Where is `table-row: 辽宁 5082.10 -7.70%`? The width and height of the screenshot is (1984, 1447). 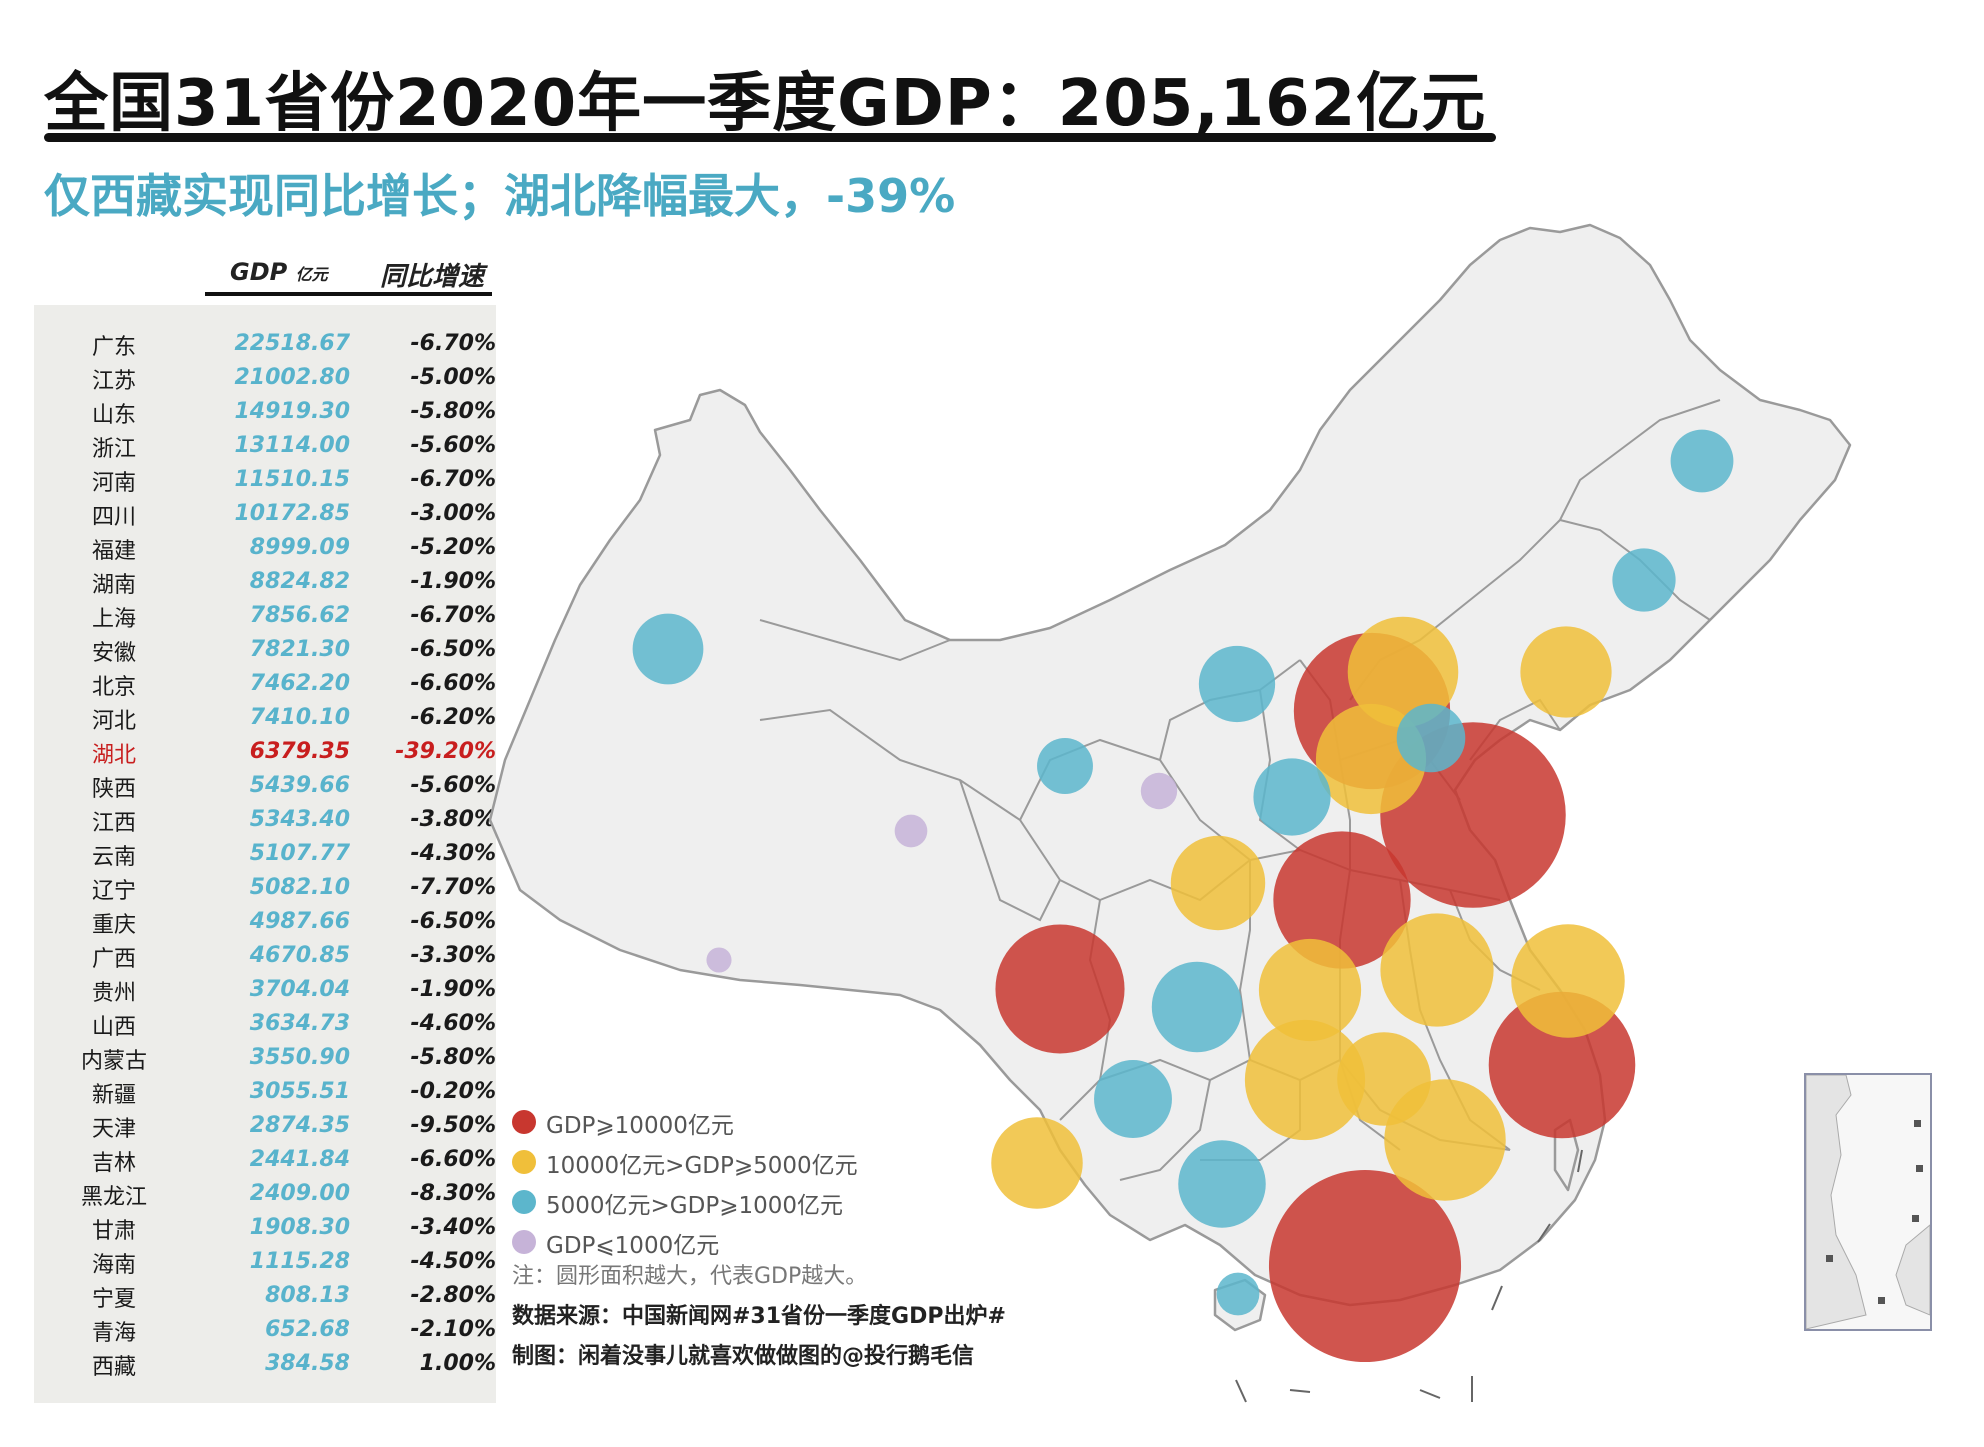 table-row: 辽宁 5082.10 -7.70% is located at coordinates (265, 886).